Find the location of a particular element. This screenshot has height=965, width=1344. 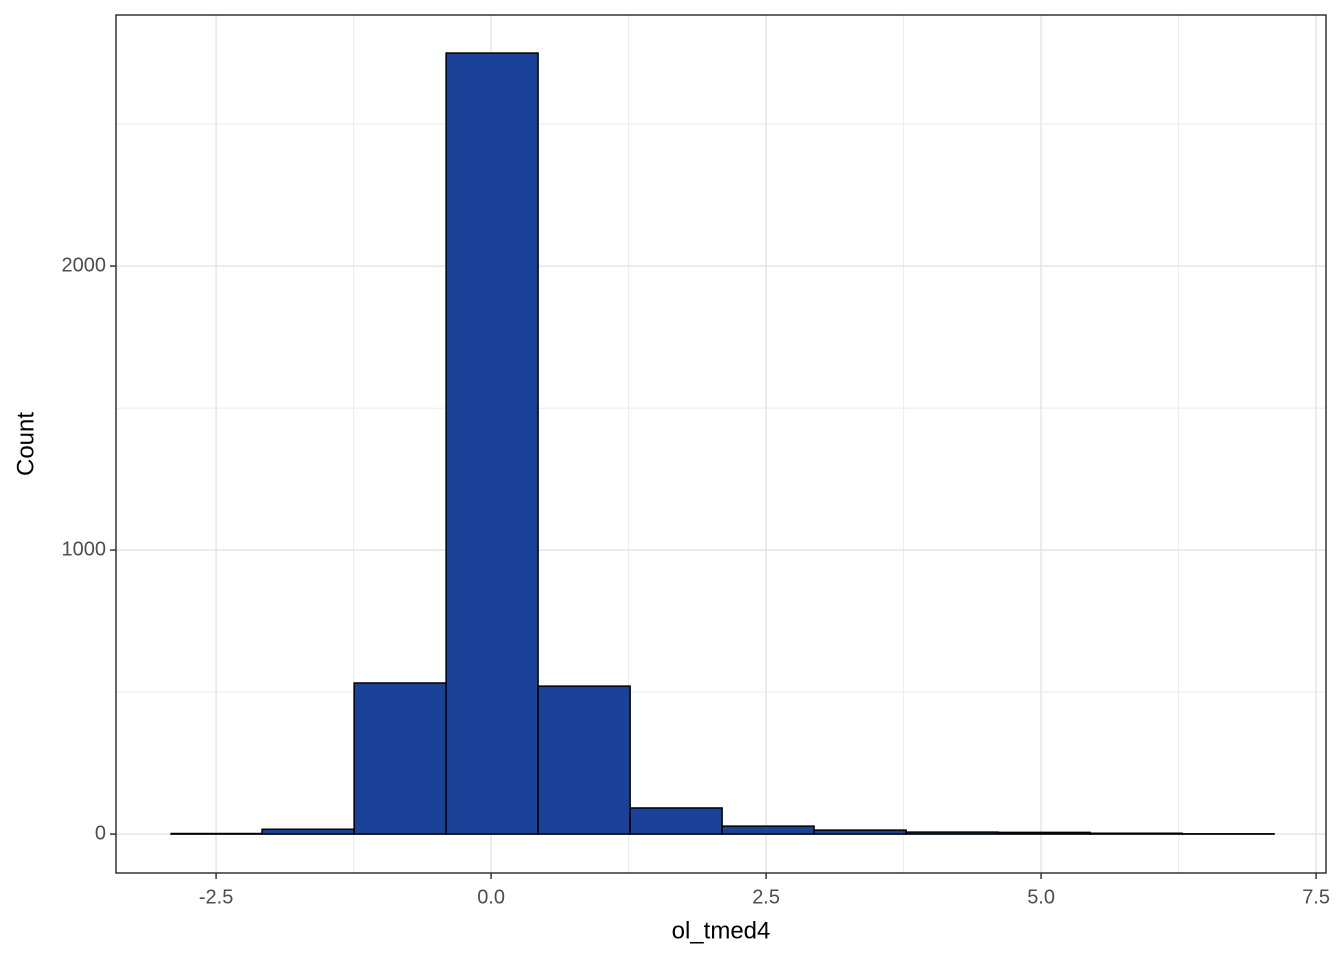

y-axis-title: Count is located at coordinates (25, 444).